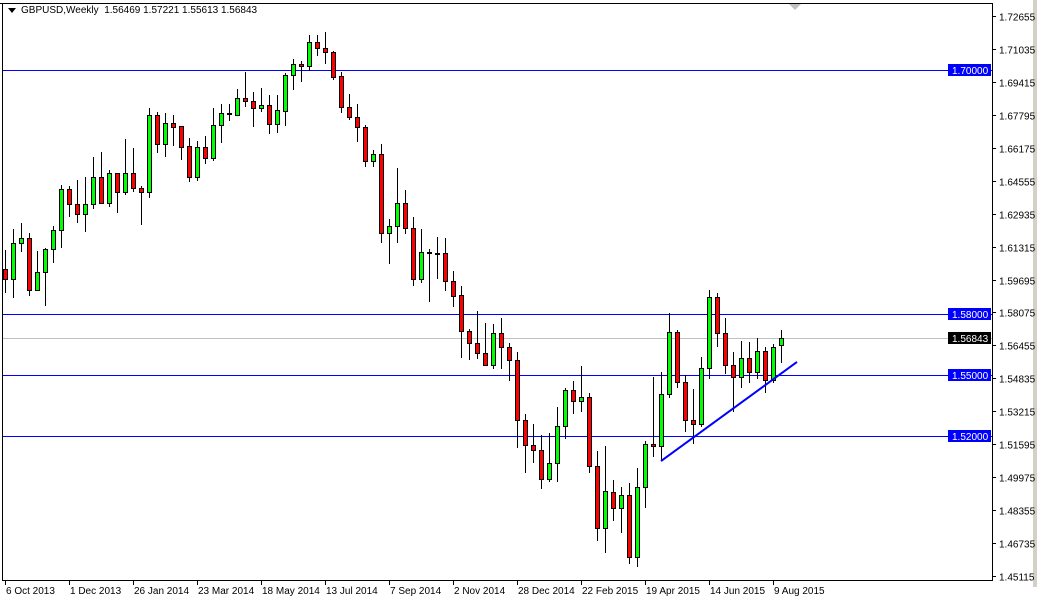 This screenshot has height=601, width=1037. I want to click on price-tick-label: 1.69415, so click(1017, 84).